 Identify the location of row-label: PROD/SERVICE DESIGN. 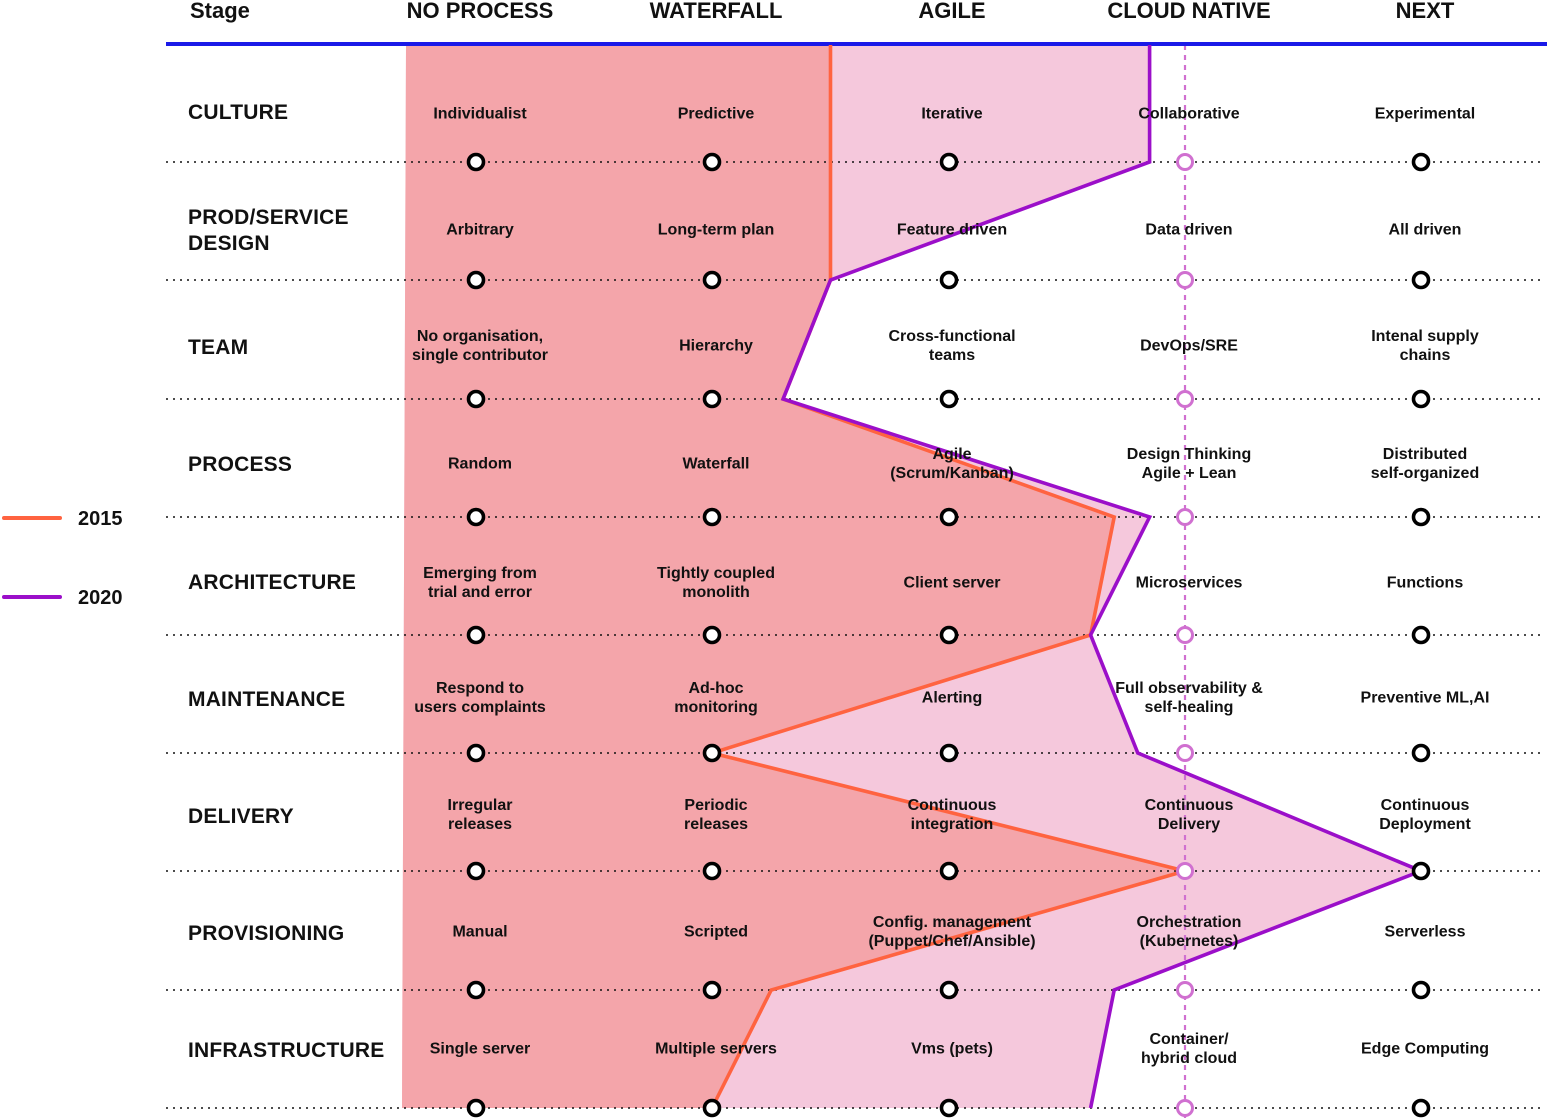
(268, 230).